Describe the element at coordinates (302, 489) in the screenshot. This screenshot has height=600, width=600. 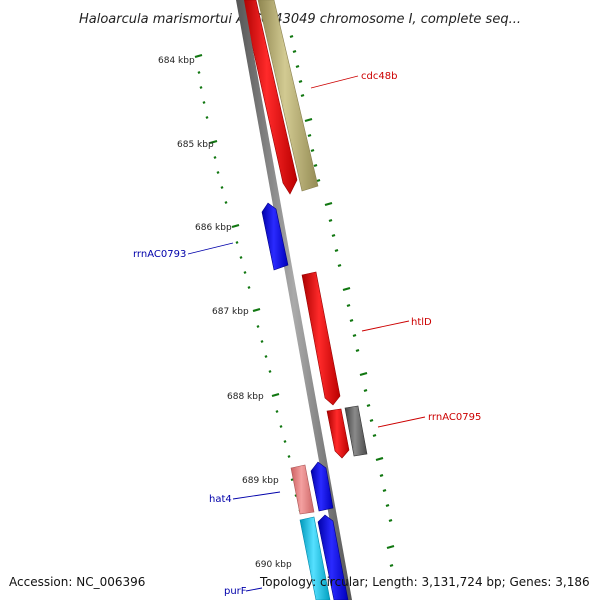
I see `hat4-pink-feature` at that location.